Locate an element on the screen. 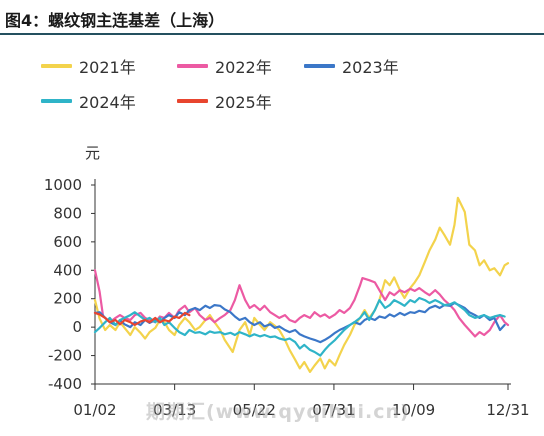 This screenshot has width=544, height=436. legend-marker-2025 is located at coordinates (192, 101).